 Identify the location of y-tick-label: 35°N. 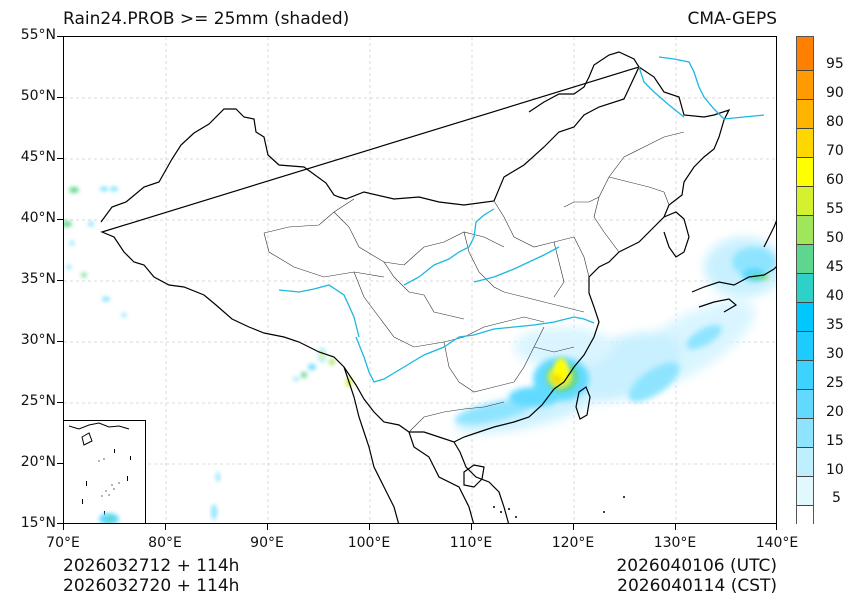
(38, 279).